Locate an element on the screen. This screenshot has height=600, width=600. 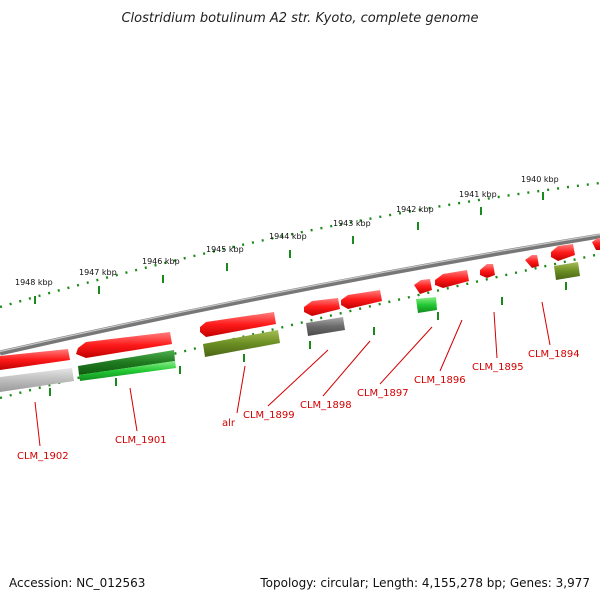
tick-label-1942: 1942 kbp is located at coordinates (415, 209).